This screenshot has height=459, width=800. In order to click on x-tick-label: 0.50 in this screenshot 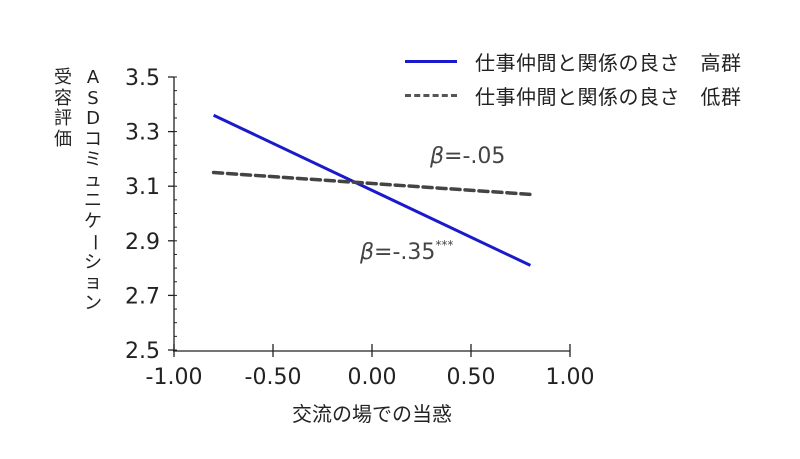, I will do `click(471, 377)`.